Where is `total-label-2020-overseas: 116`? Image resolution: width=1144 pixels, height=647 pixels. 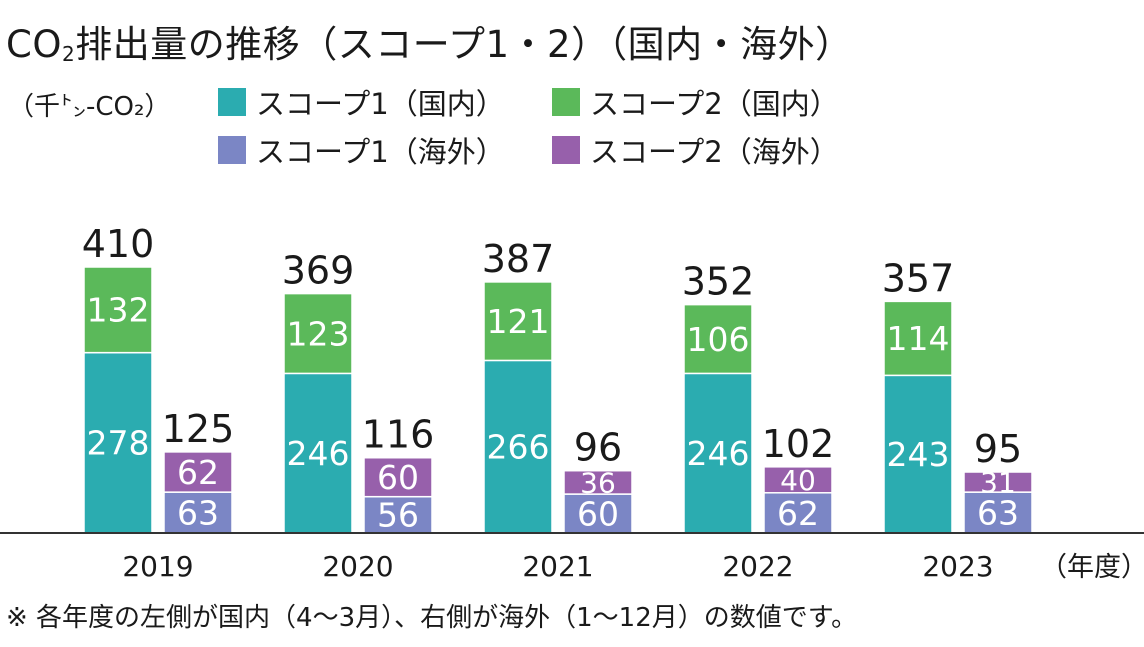 total-label-2020-overseas: 116 is located at coordinates (398, 435).